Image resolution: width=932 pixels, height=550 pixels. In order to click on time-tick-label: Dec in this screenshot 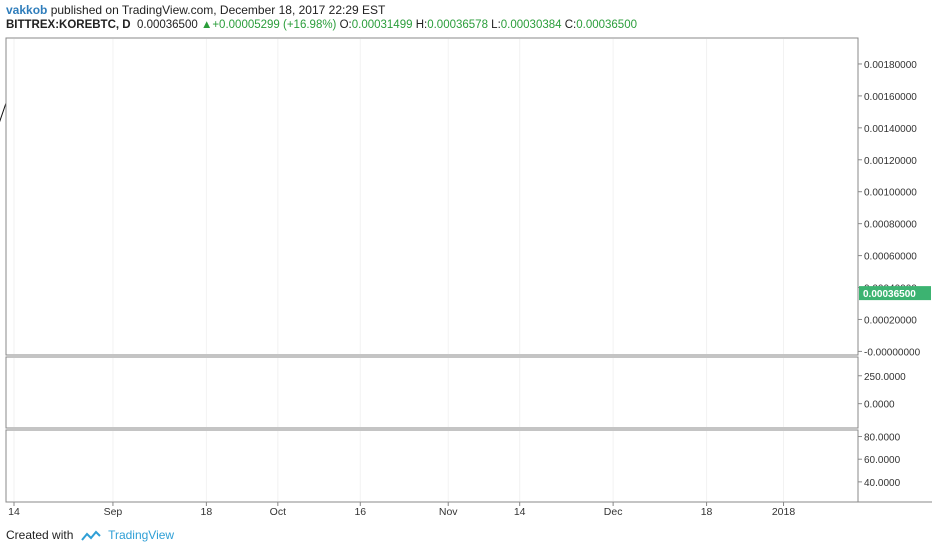, I will do `click(613, 512)`.